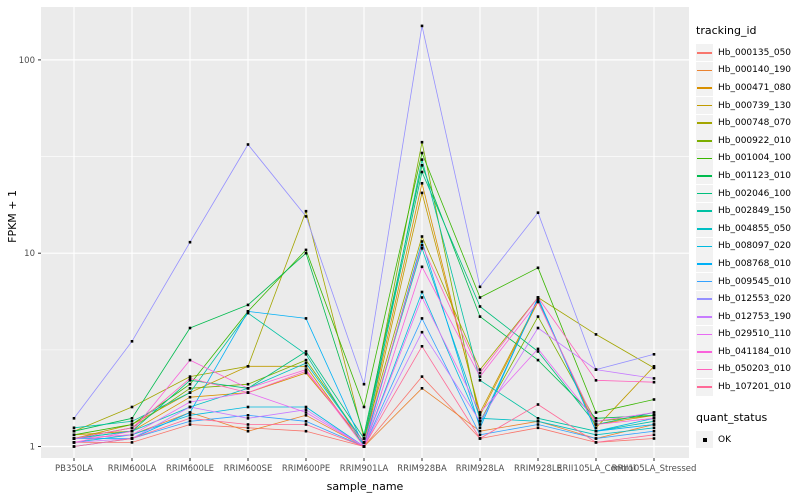 The image size is (800, 500). I want to click on legend-item-Hb_008768_010: Hb_008768_010, so click(748, 264).